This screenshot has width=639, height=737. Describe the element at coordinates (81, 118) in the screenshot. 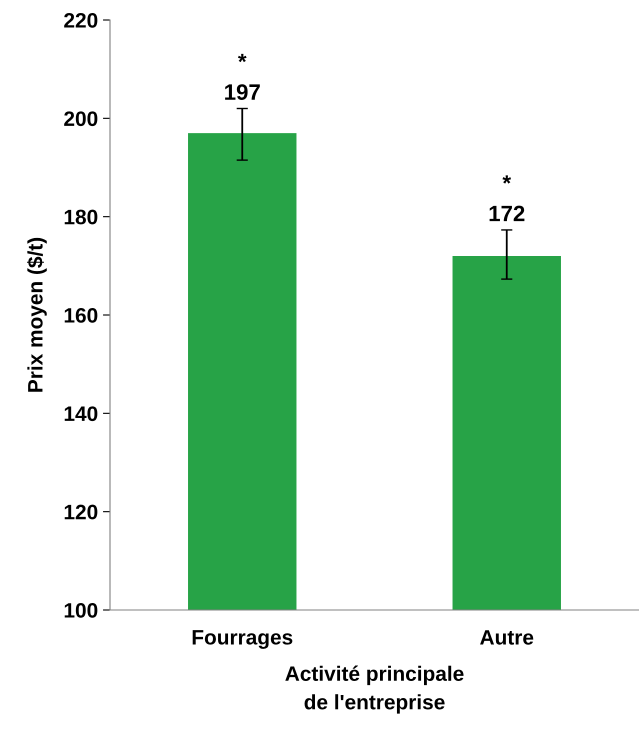

I see `y-tick-label: 200` at that location.